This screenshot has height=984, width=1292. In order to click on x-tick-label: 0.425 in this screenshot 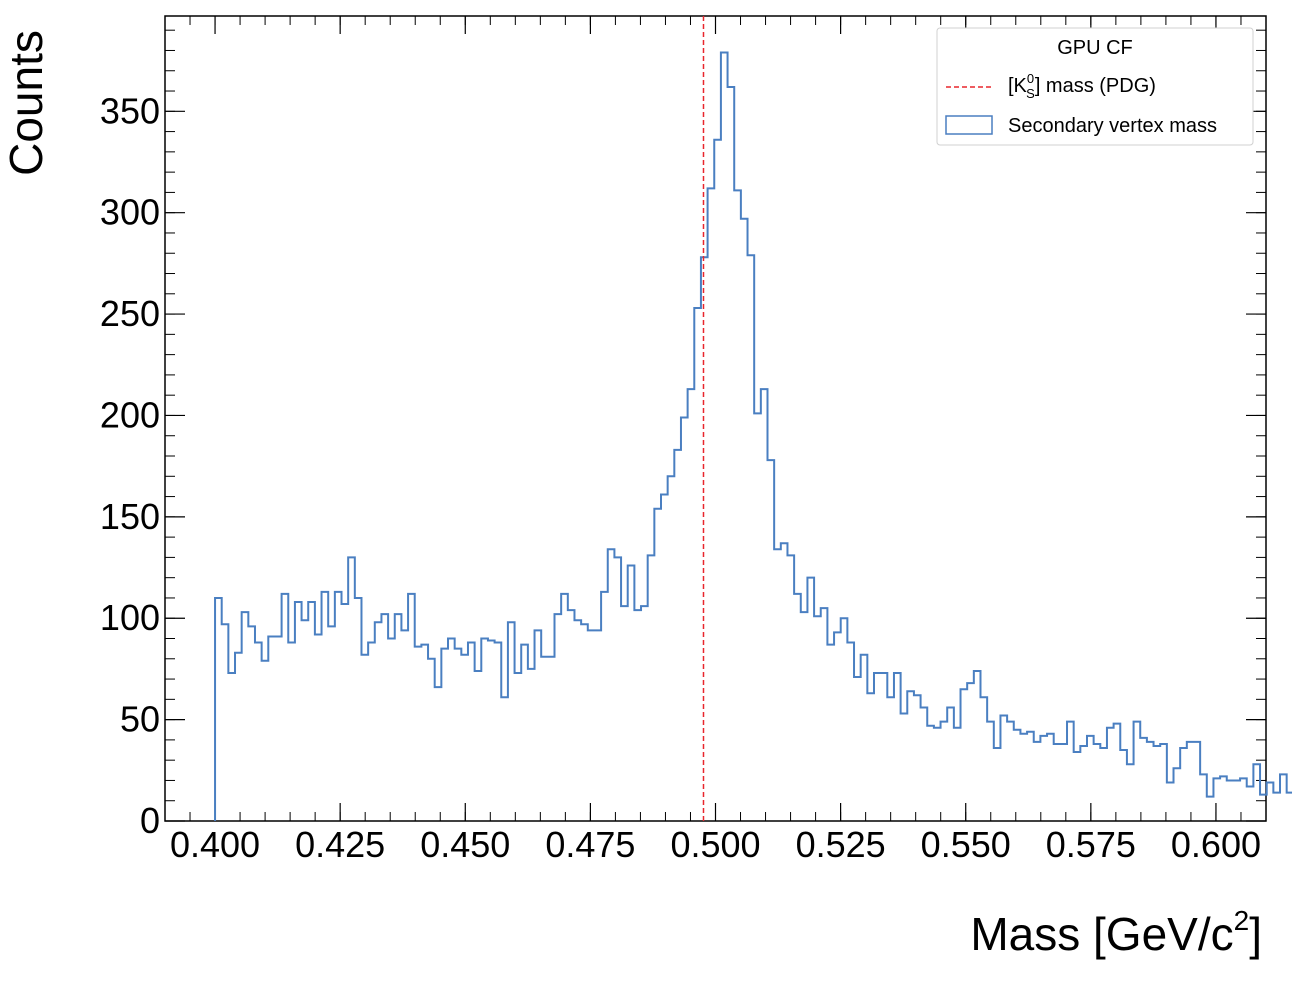, I will do `click(340, 844)`.